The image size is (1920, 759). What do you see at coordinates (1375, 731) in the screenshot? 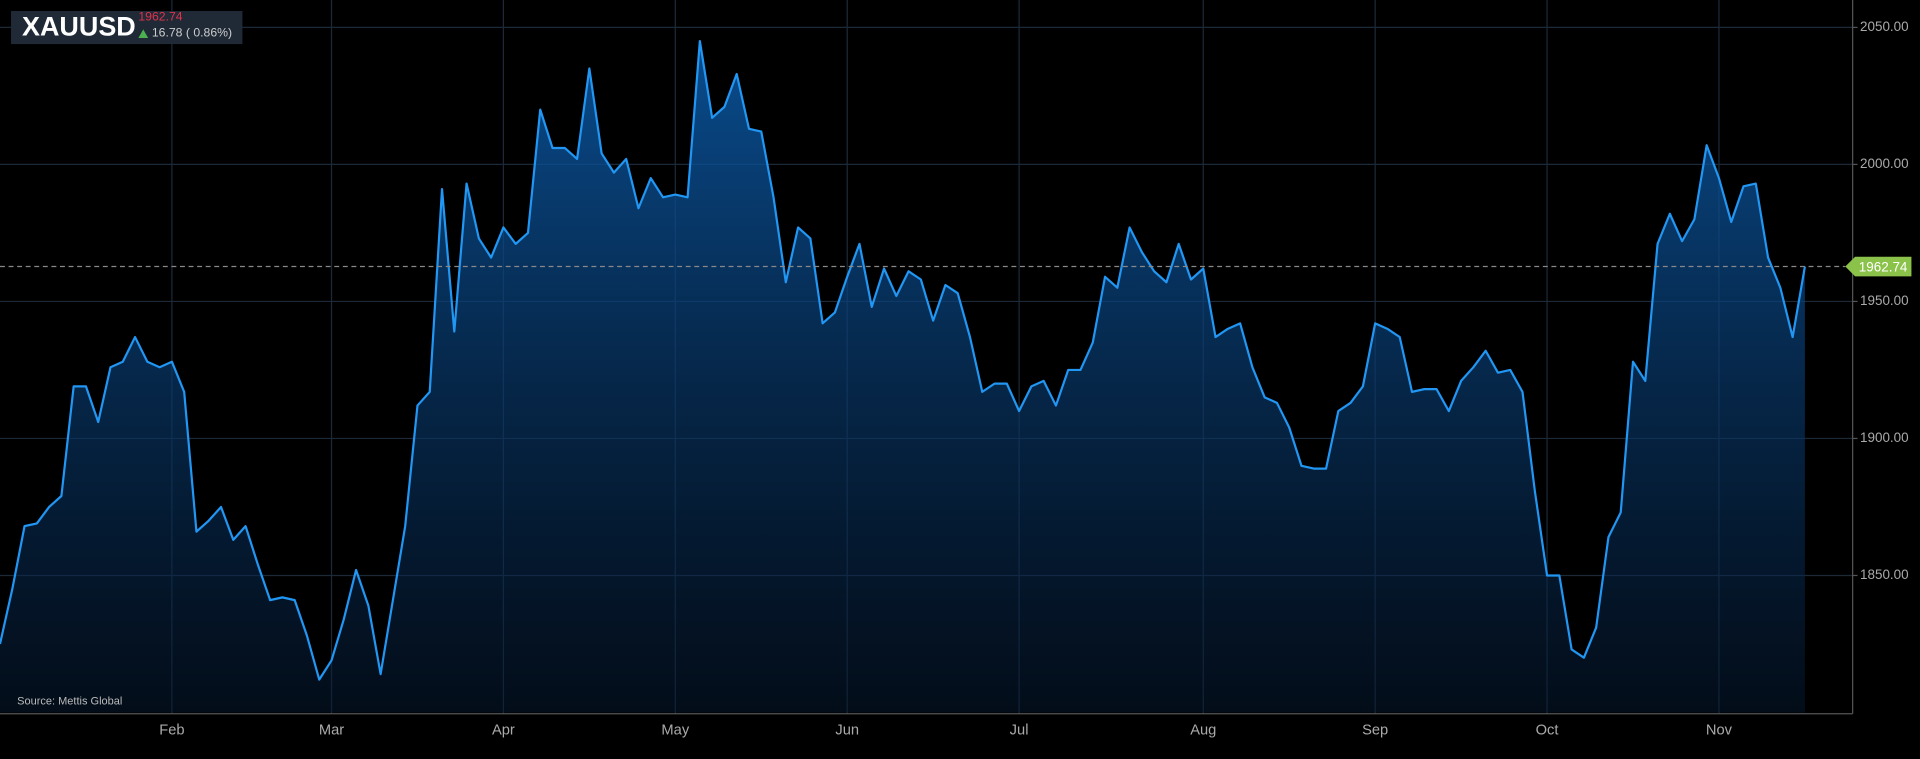
I see `x-tick-label: Sep` at bounding box center [1375, 731].